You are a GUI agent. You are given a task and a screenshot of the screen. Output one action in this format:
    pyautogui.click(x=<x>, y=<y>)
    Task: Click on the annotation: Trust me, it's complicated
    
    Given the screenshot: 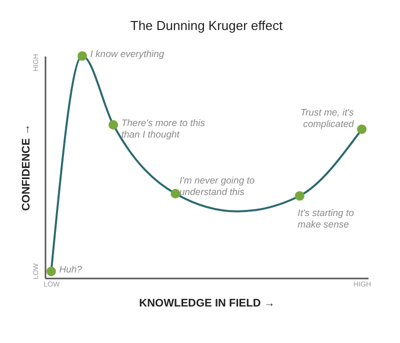 What is the action you would take?
    pyautogui.click(x=327, y=118)
    